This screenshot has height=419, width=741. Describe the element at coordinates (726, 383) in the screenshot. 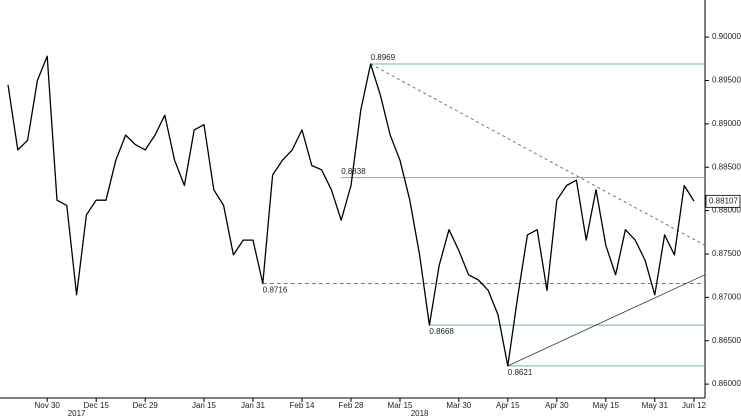

I see `y-tick-label: 0.86000` at that location.